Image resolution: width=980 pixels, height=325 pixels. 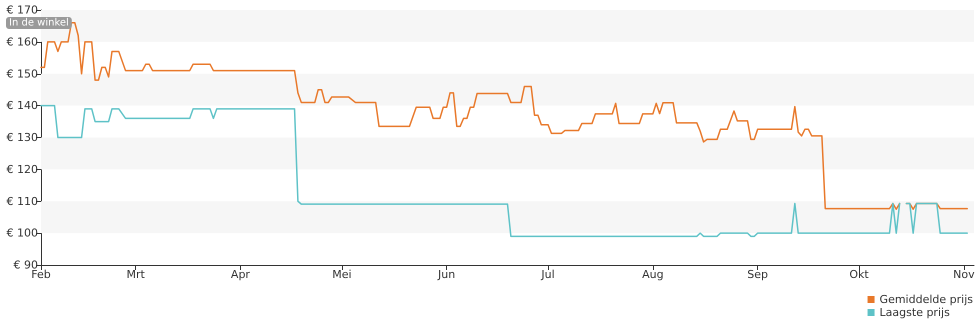 What do you see at coordinates (22, 169) in the screenshot?
I see `y-tick-label: € 120` at bounding box center [22, 169].